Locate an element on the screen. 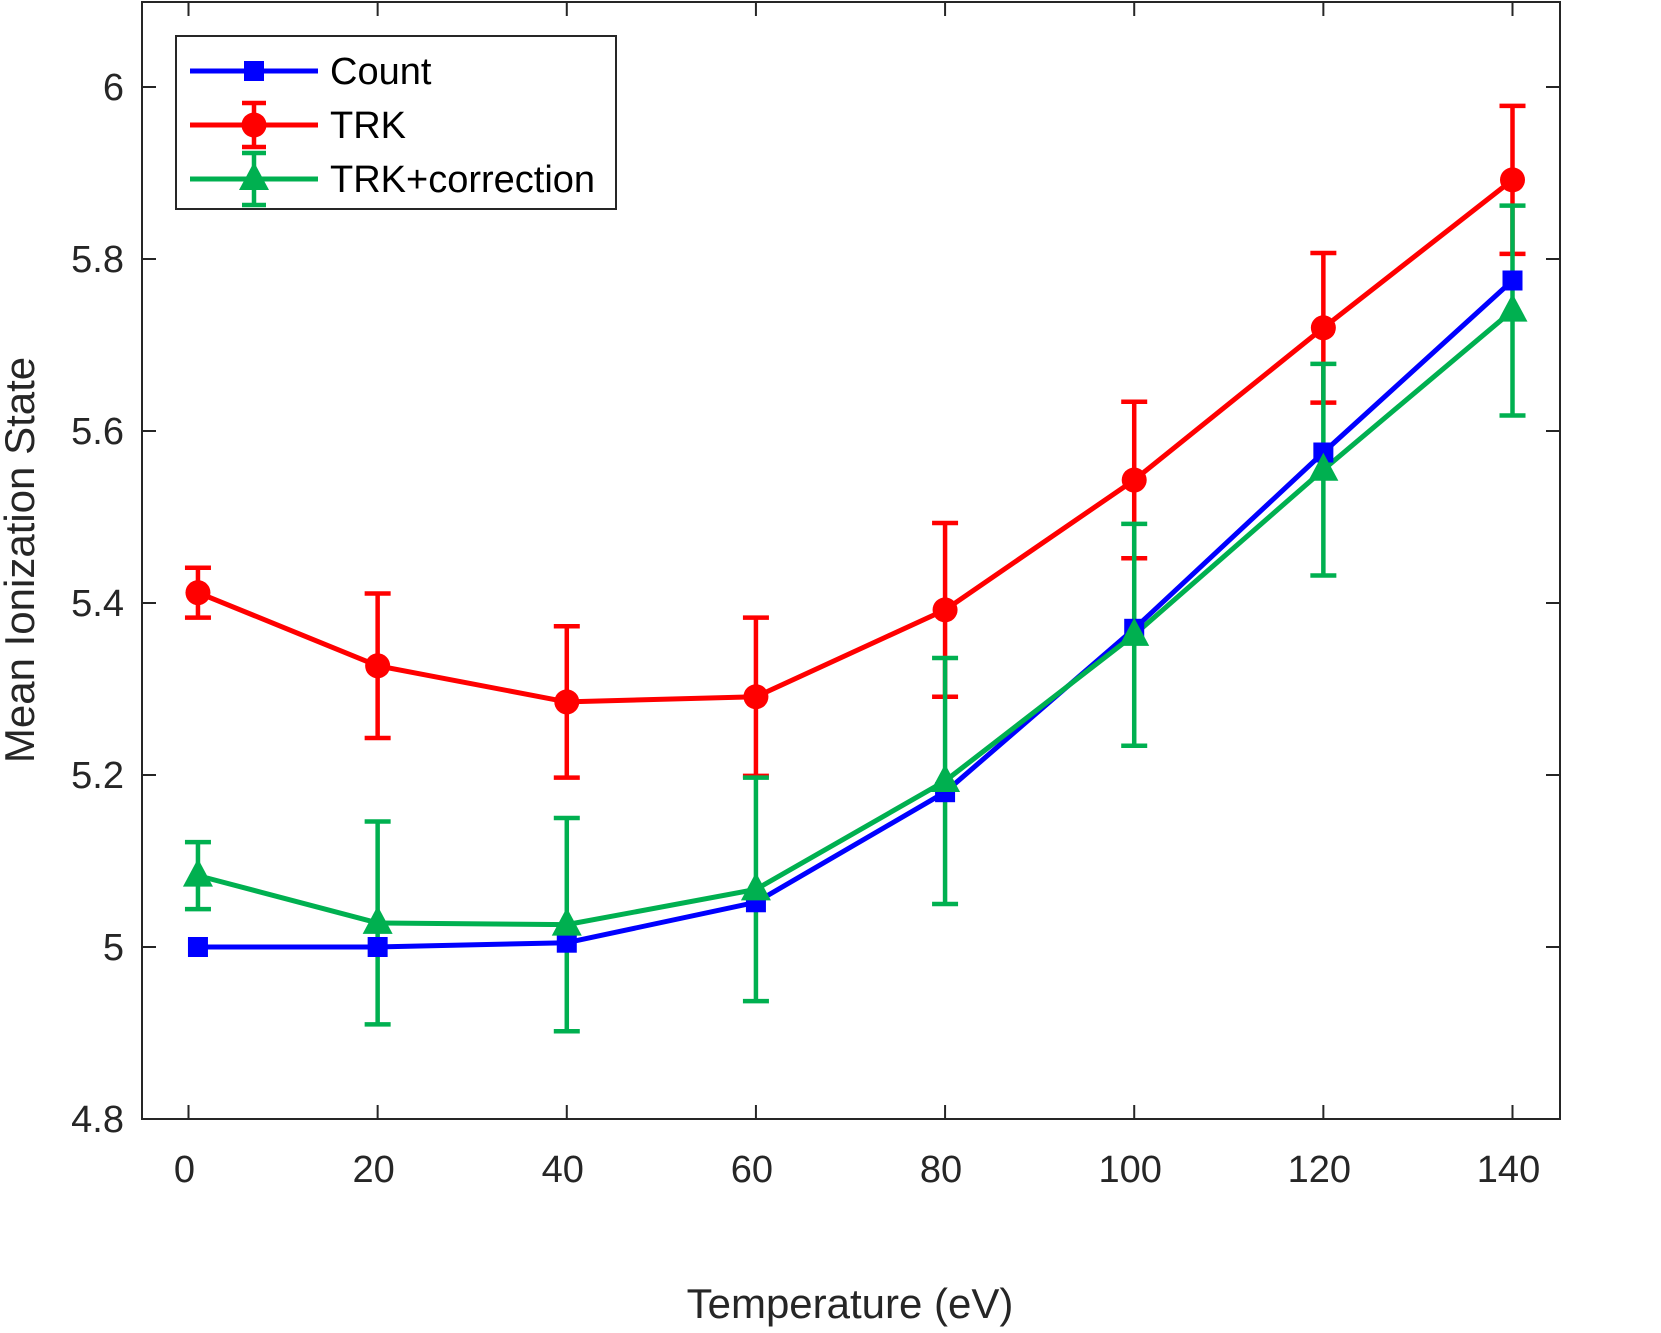  x-axis-label: Temperature (eV) is located at coordinates (850, 1303).